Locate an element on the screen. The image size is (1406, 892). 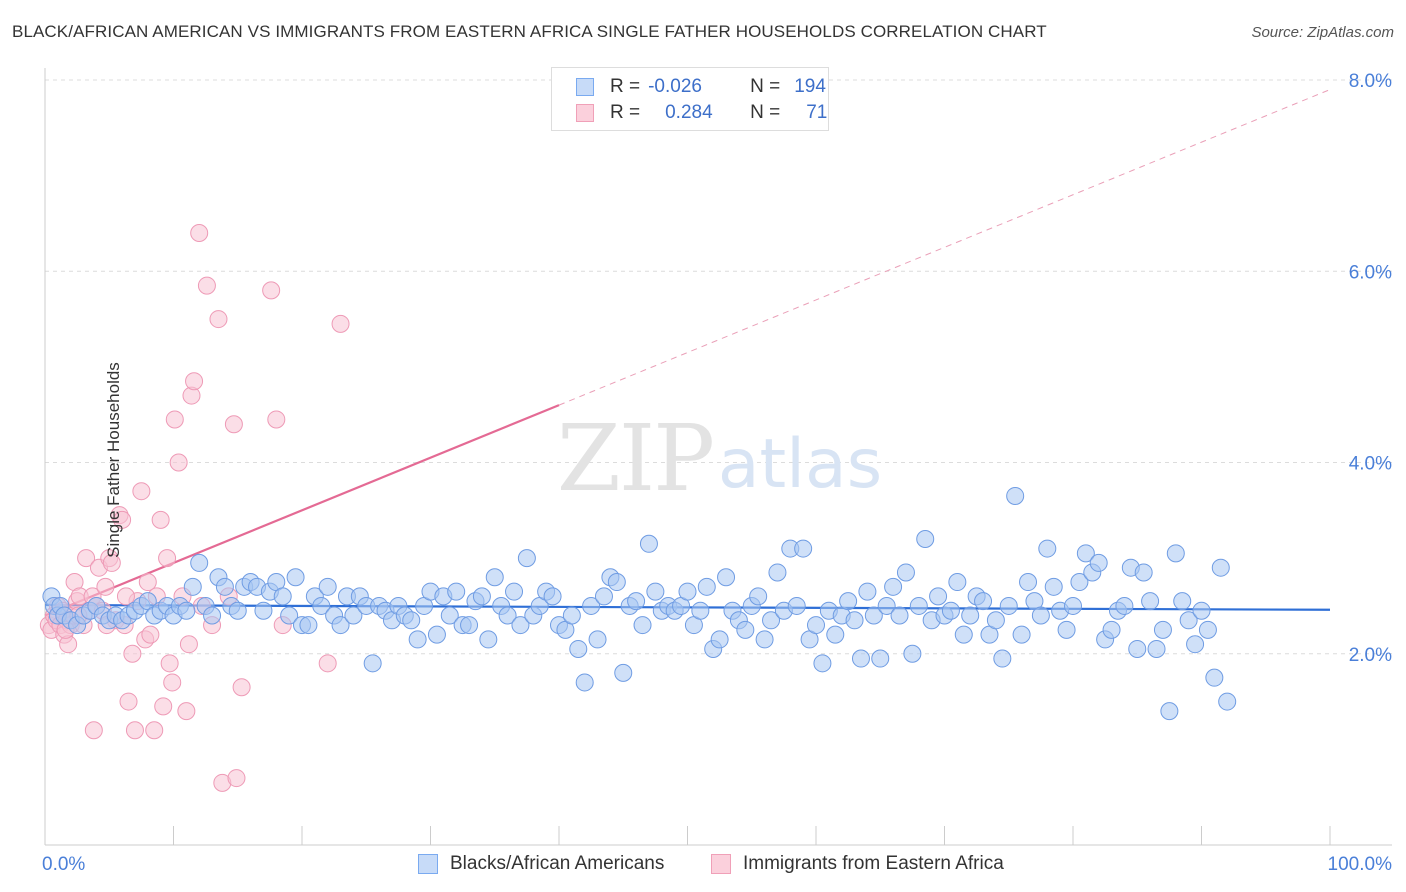
y-tick-label: 4.0% is located at coordinates (1370, 464).